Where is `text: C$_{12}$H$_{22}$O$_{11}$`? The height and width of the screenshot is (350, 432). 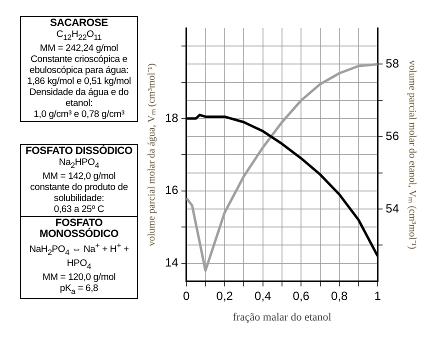
text: C$_{12}$H$_{22}$O$_{11}$ is located at coordinates (79, 36).